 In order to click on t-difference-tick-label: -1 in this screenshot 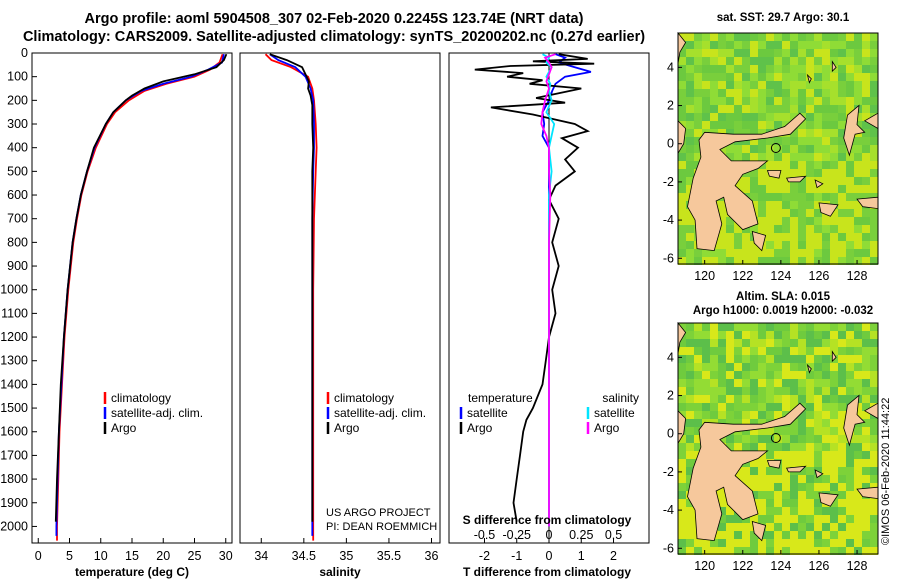, I will do `click(516, 556)`.